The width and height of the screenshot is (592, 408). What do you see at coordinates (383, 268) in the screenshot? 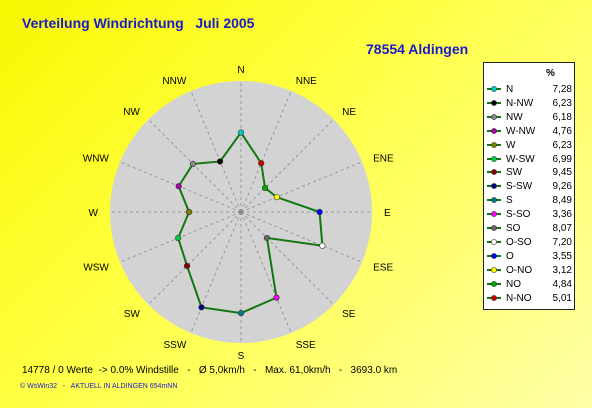
I see `direction-label-ese: ESE` at bounding box center [383, 268].